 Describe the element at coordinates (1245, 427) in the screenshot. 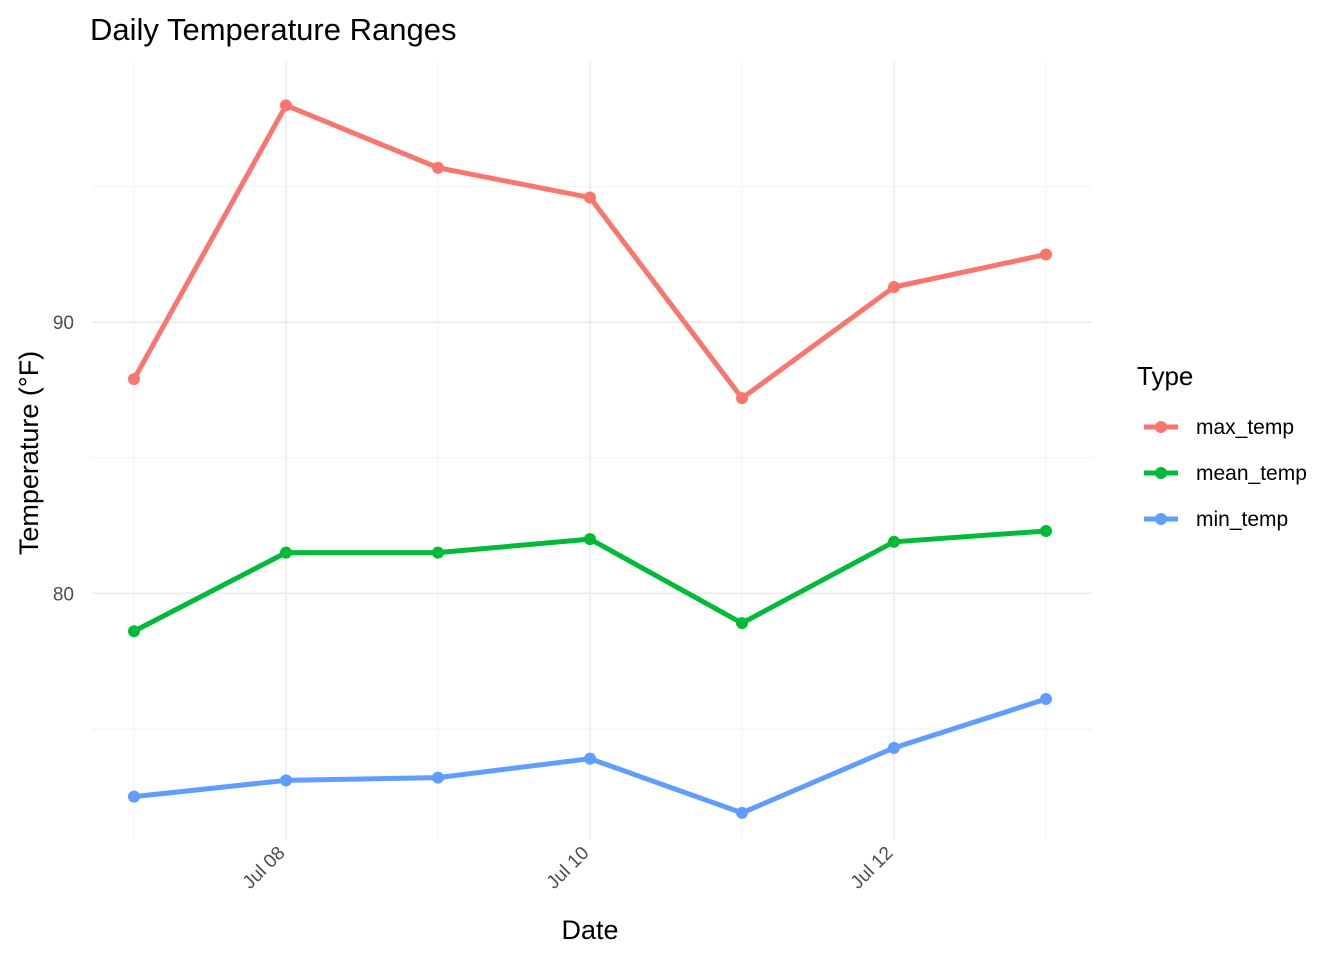

I see `legend-label: max_temp` at that location.